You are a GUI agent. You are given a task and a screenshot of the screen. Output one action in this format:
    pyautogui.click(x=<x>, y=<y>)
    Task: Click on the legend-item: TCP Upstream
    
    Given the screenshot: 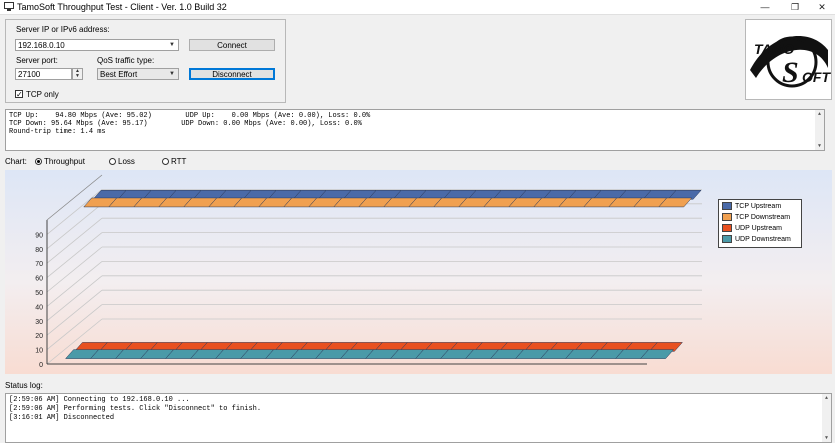 What is the action you would take?
    pyautogui.click(x=751, y=207)
    